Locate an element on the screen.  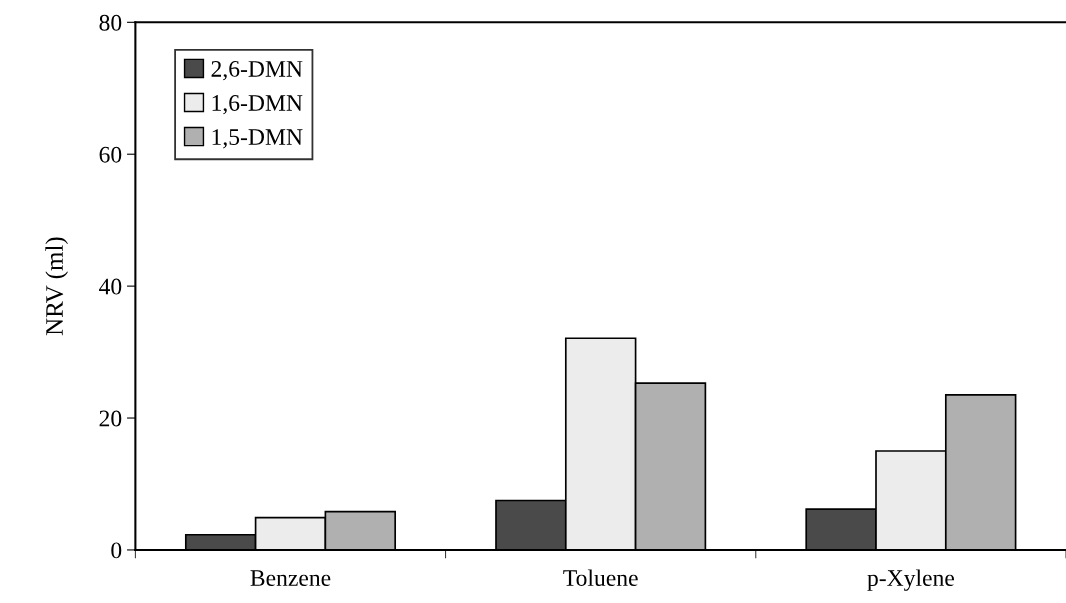
y-axis-title: NRV (ml) is located at coordinates (57, 286).